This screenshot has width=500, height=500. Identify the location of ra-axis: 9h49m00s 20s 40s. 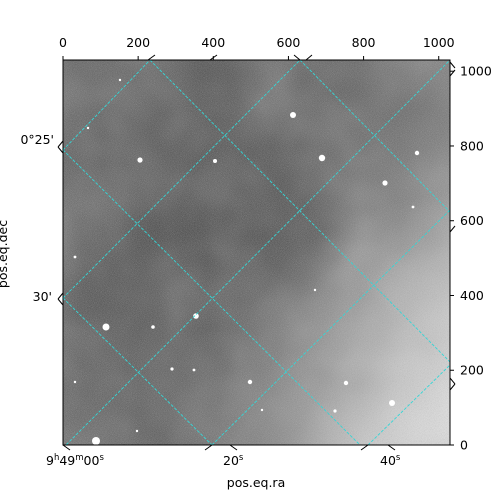
(223, 456).